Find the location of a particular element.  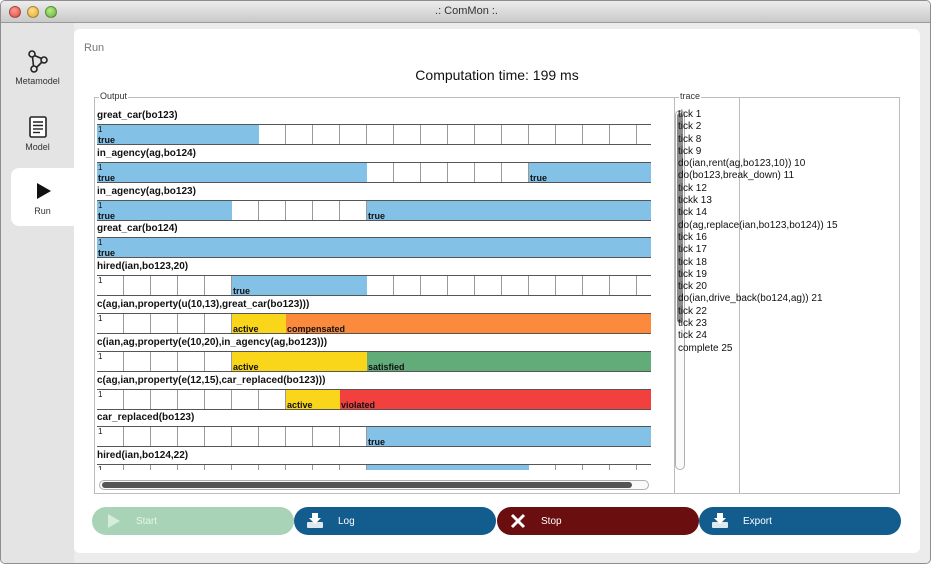

sidebar-item-model: Model is located at coordinates (37, 139).